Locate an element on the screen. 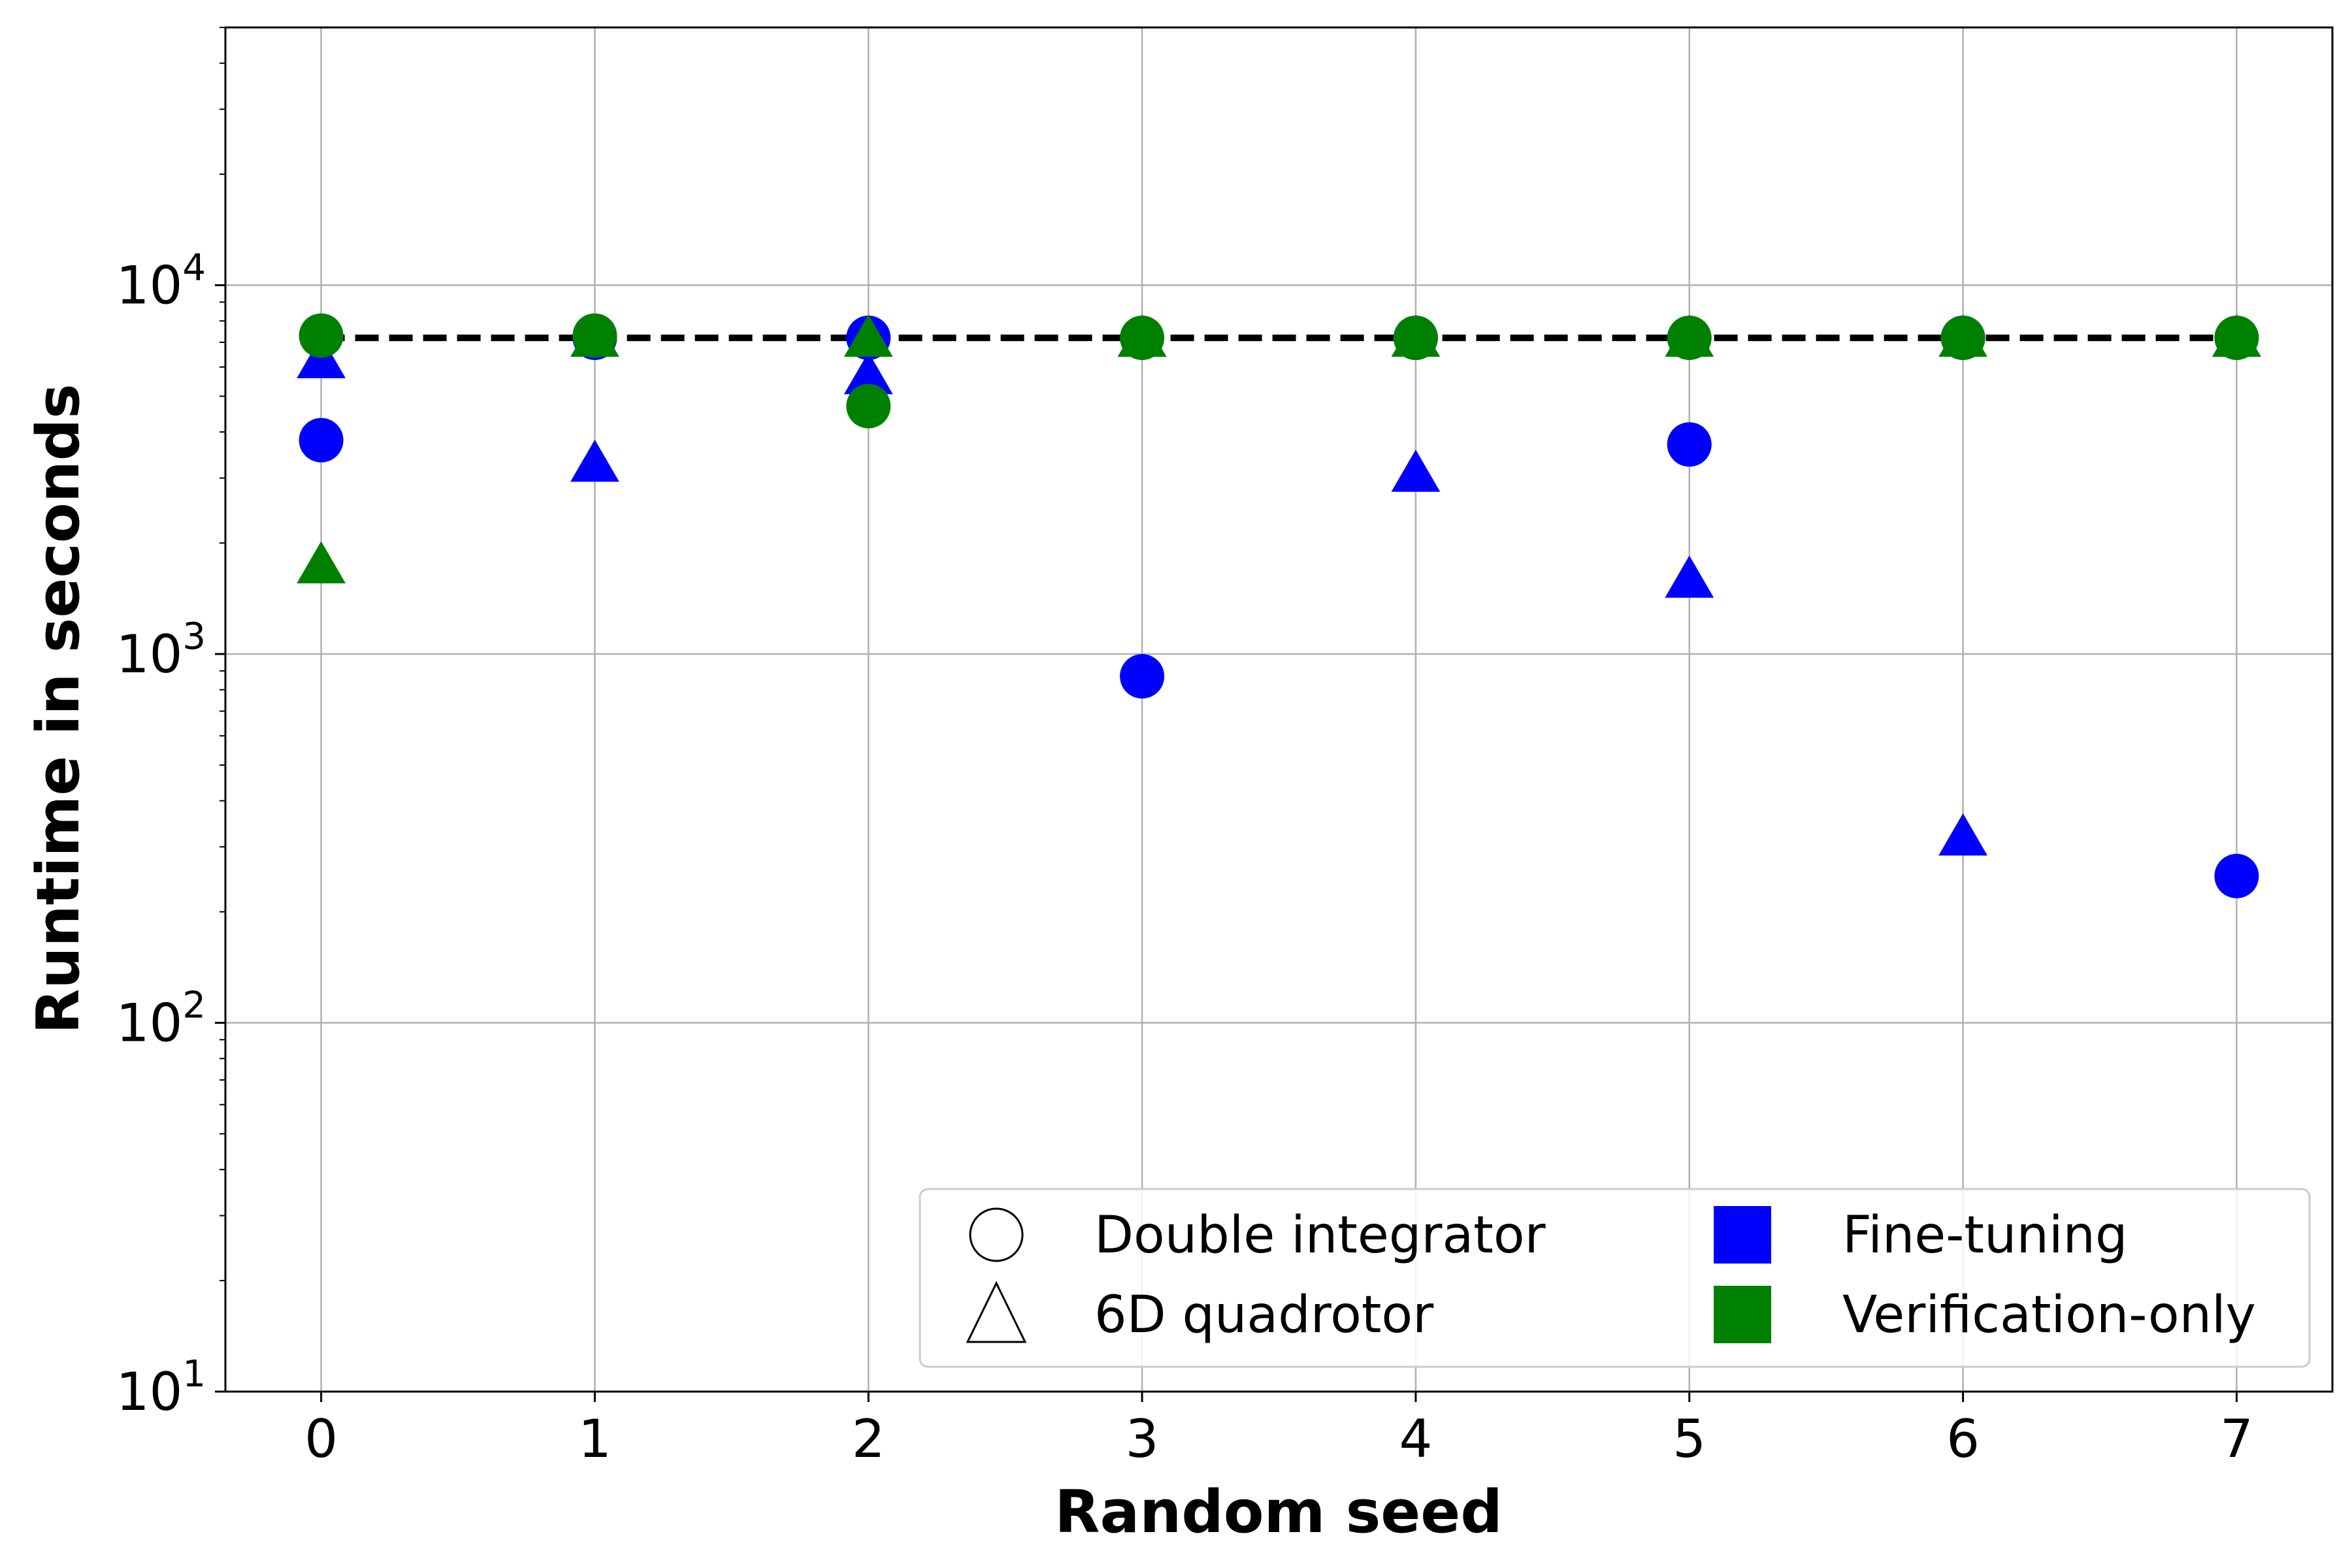 This screenshot has height=1568, width=2352. legend-label: Fine-tuning is located at coordinates (1985, 1235).